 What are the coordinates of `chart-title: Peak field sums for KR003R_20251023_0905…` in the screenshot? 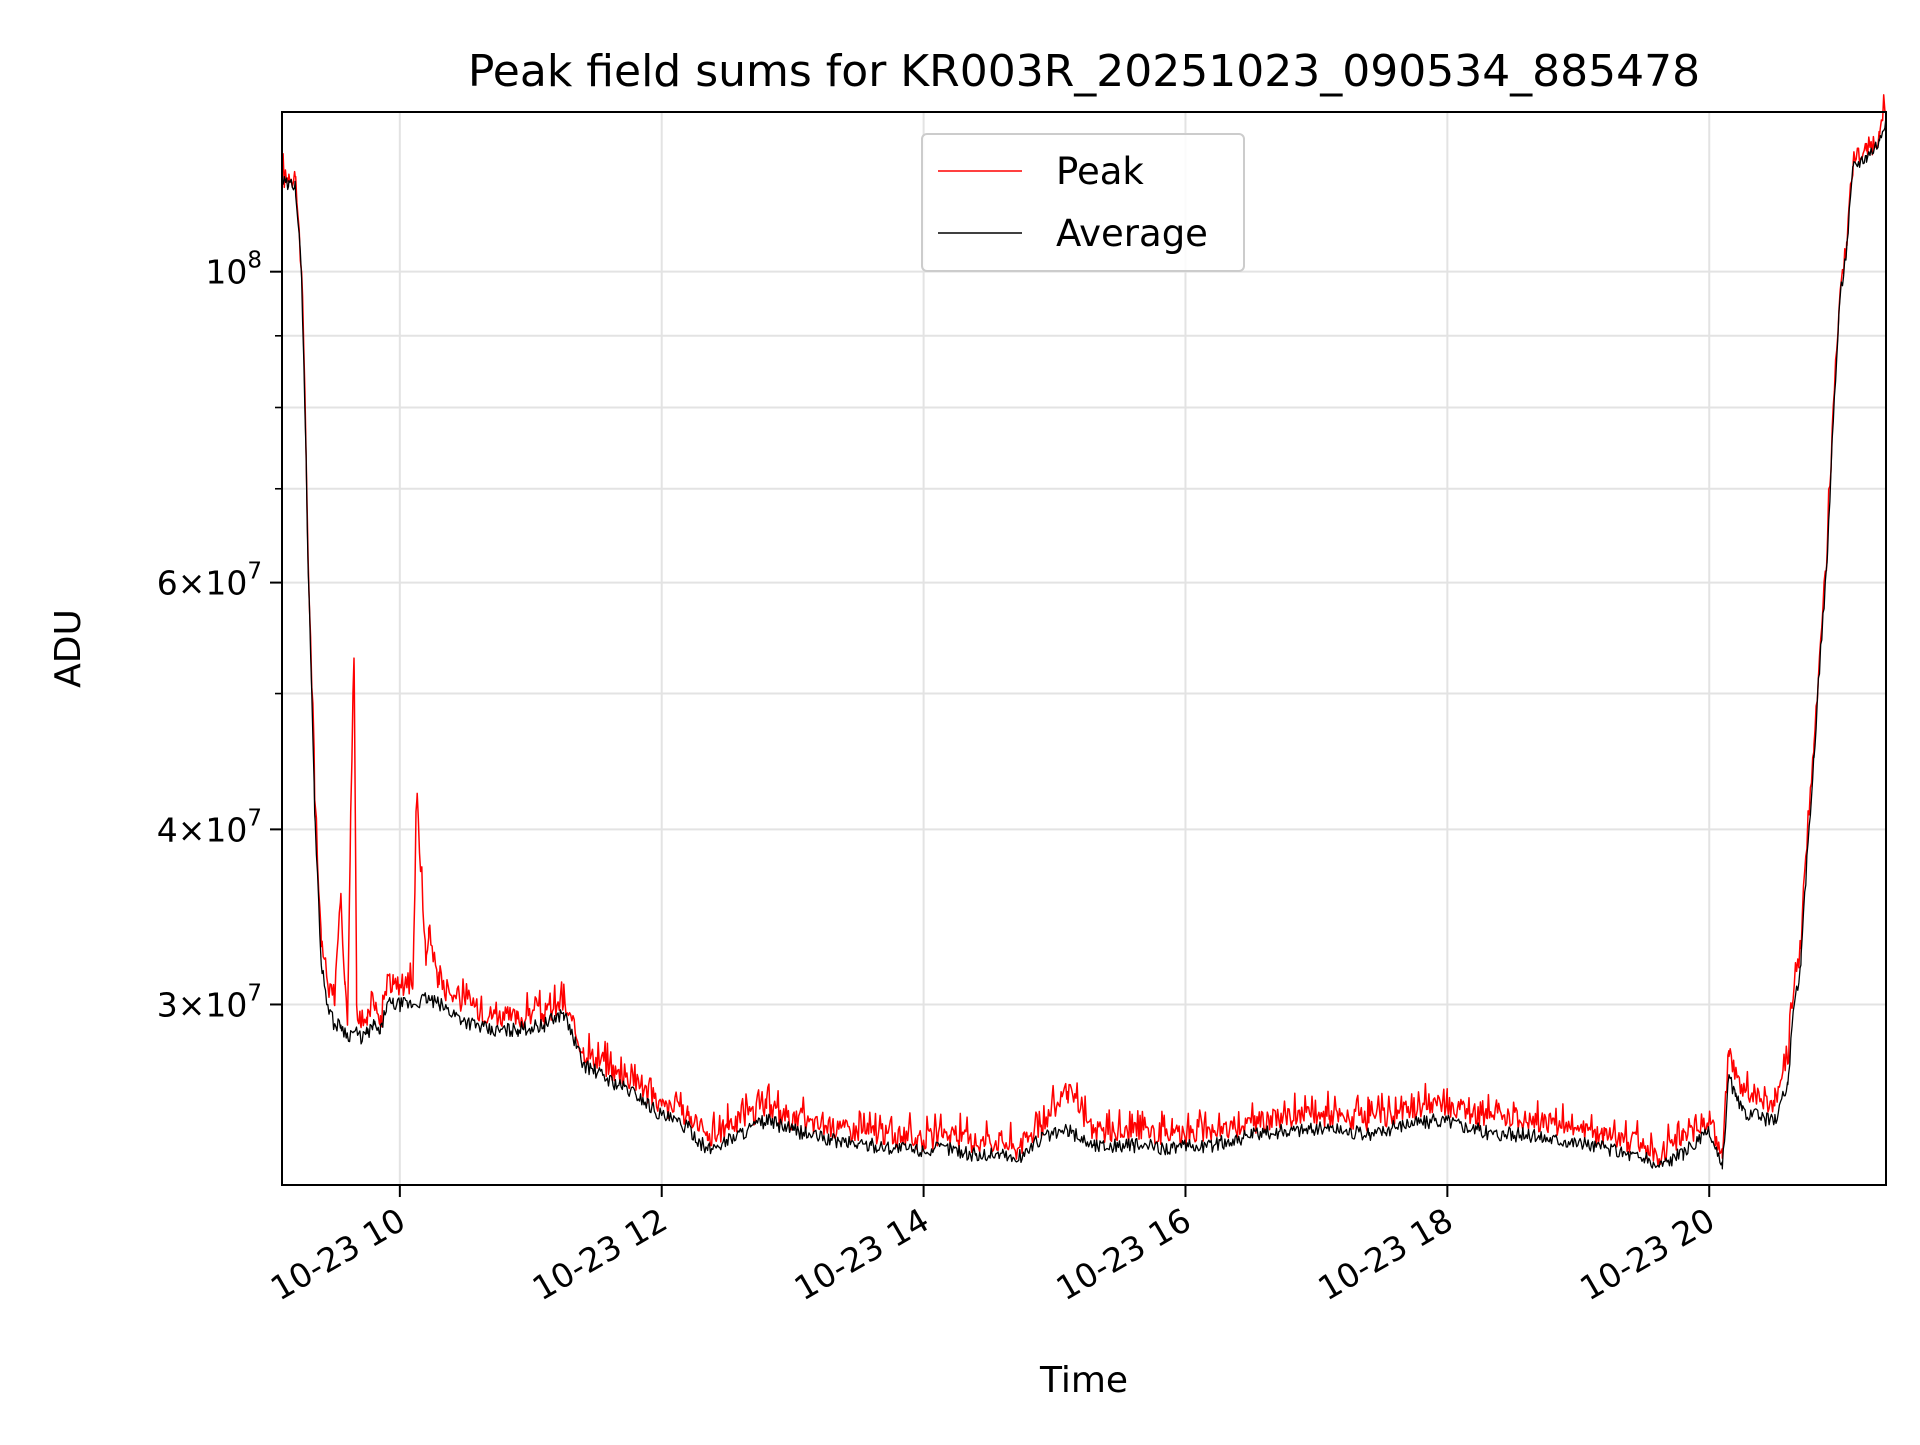 It's located at (1084, 71).